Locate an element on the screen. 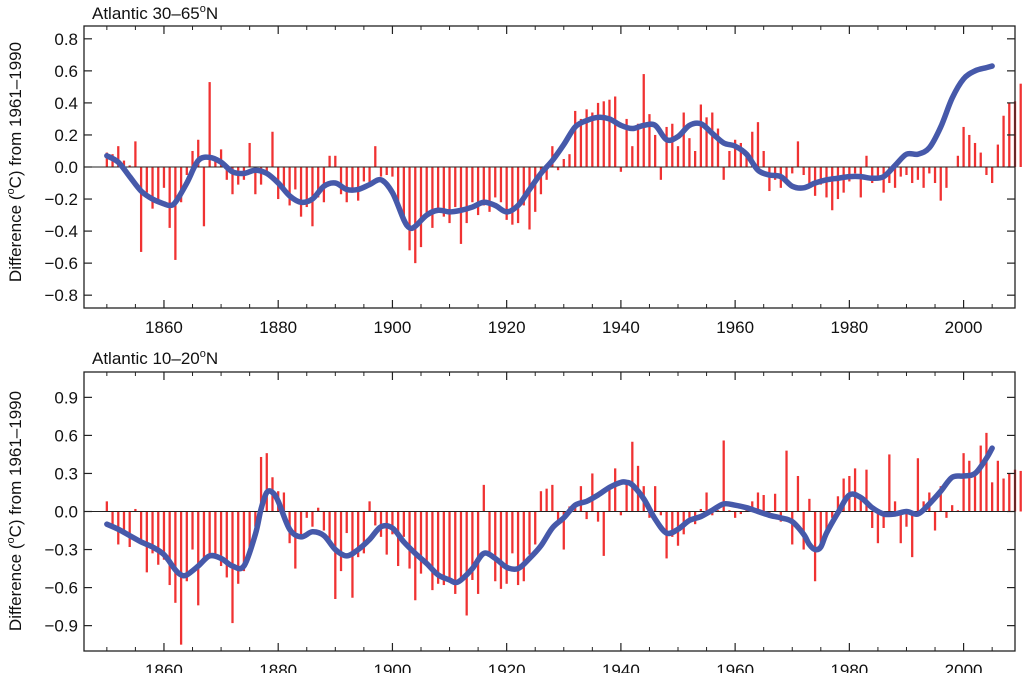 The image size is (1024, 673). y-tick-label: 0.4 is located at coordinates (66, 103).